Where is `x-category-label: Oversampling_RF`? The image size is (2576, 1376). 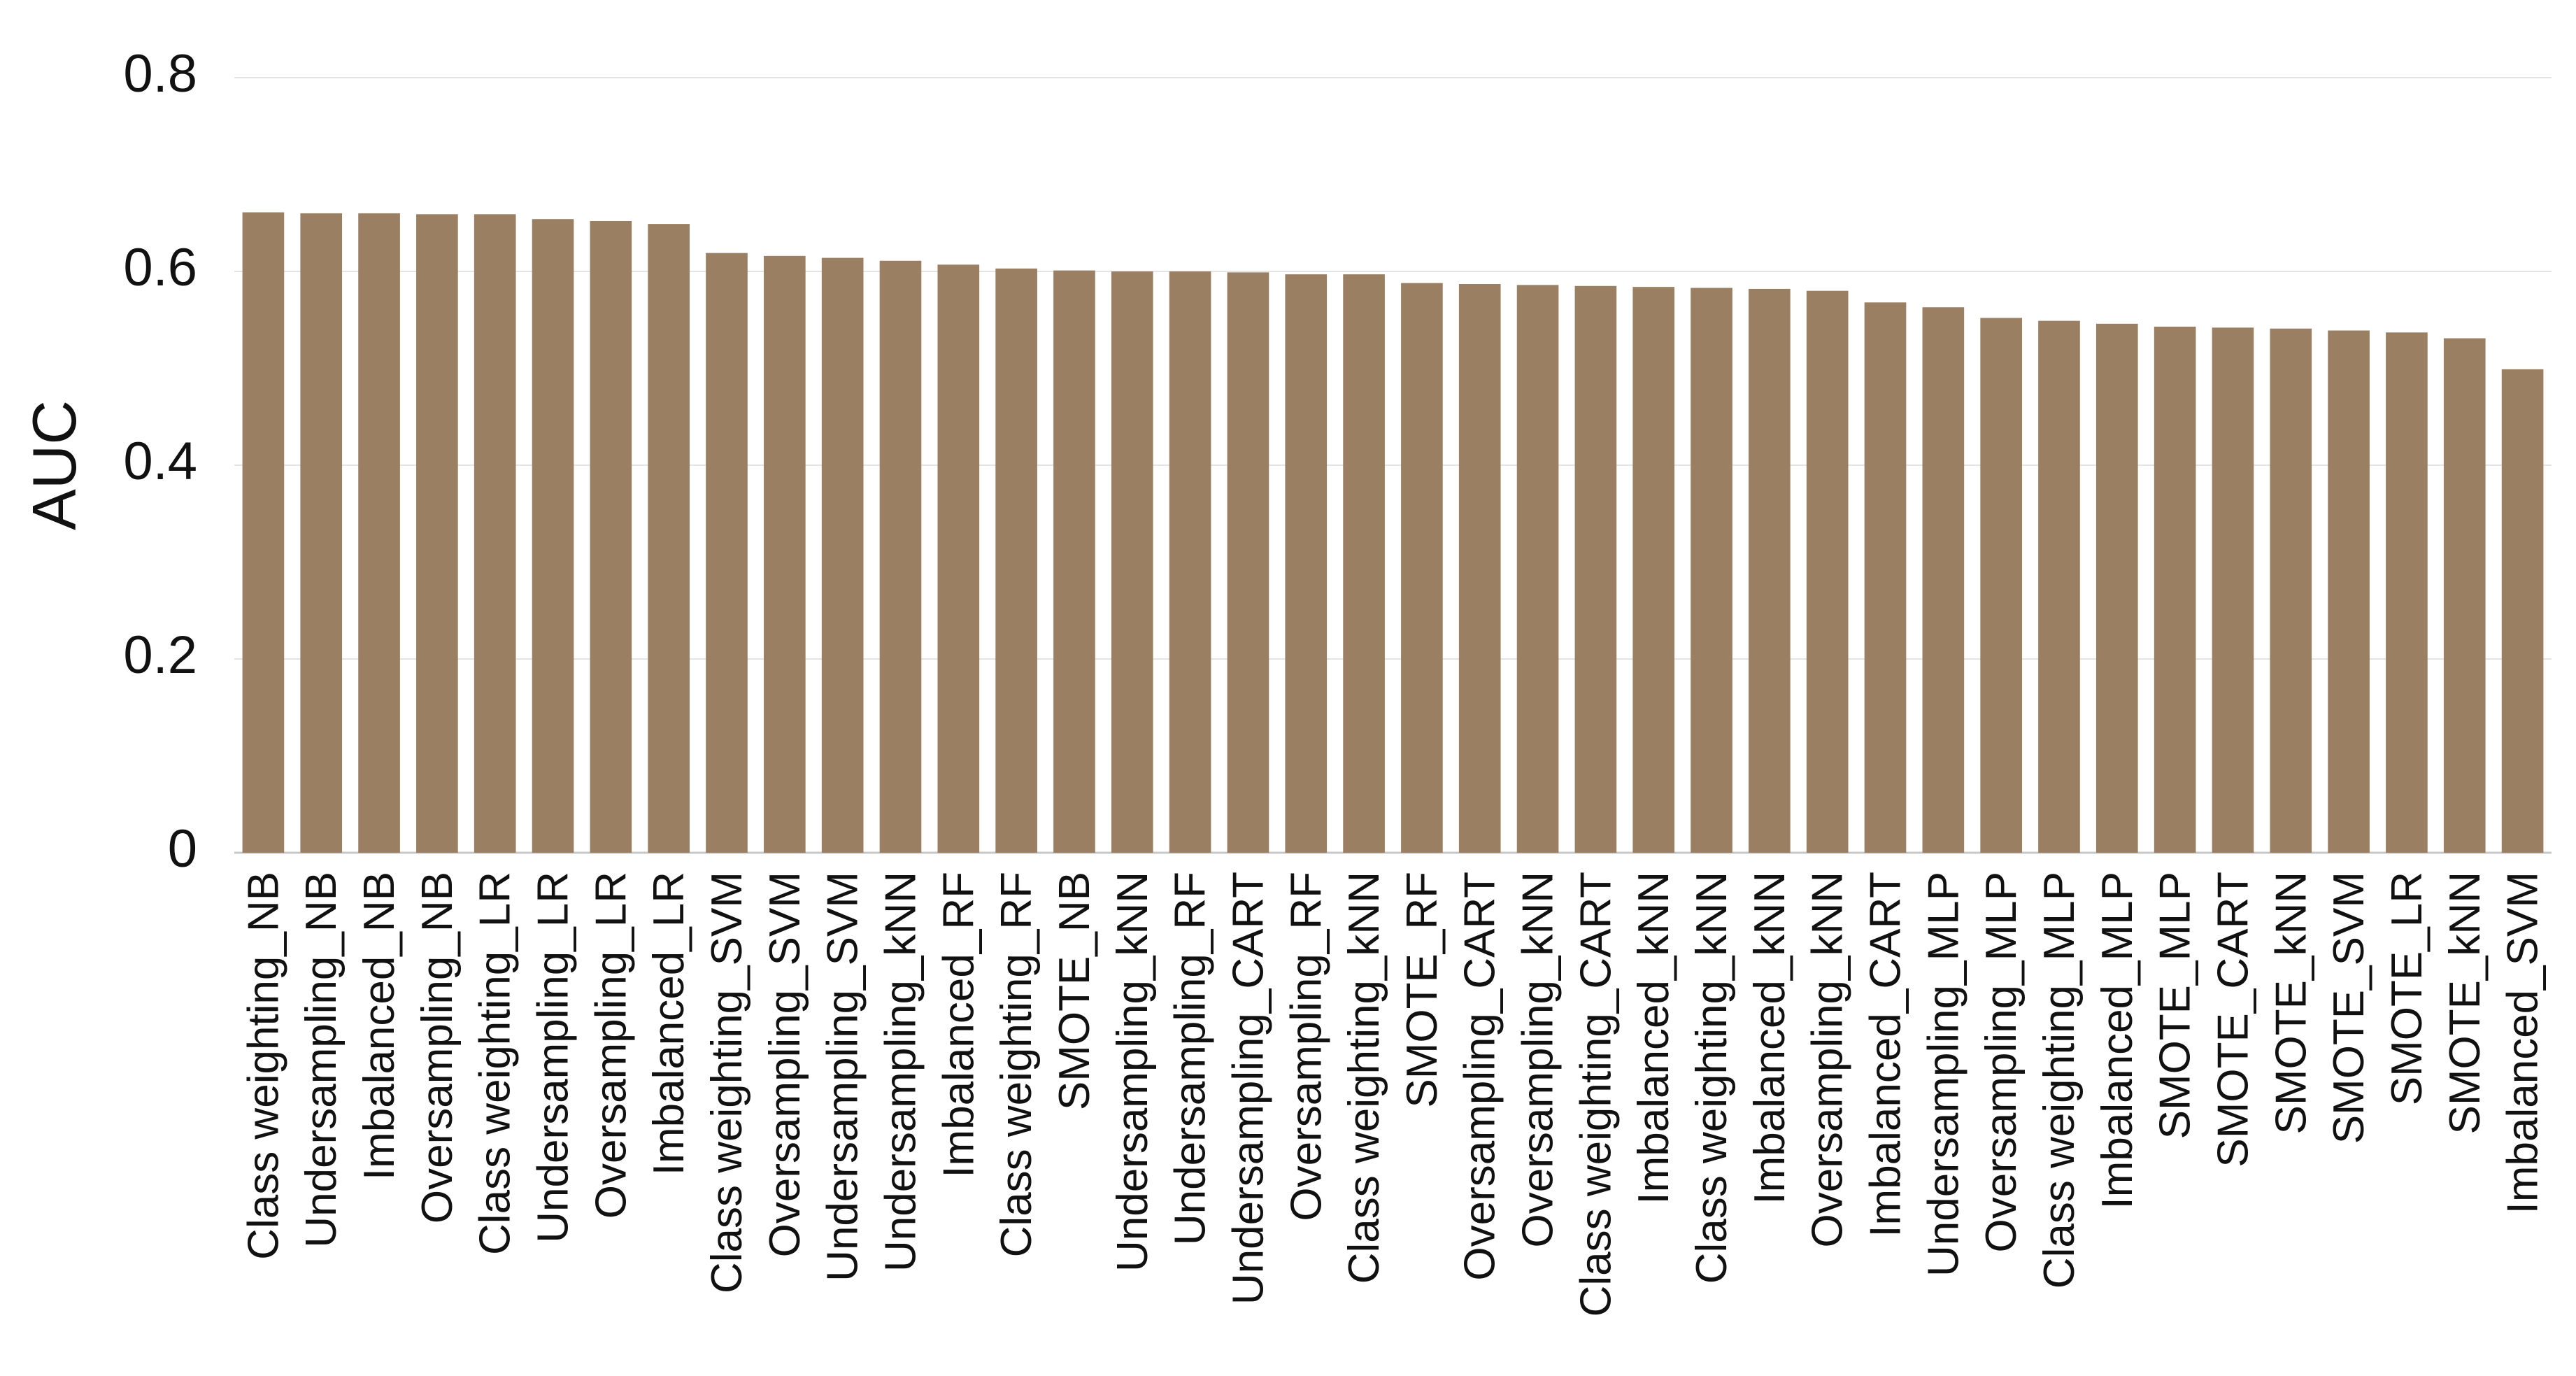
x-category-label: Oversampling_RF is located at coordinates (1306, 1046).